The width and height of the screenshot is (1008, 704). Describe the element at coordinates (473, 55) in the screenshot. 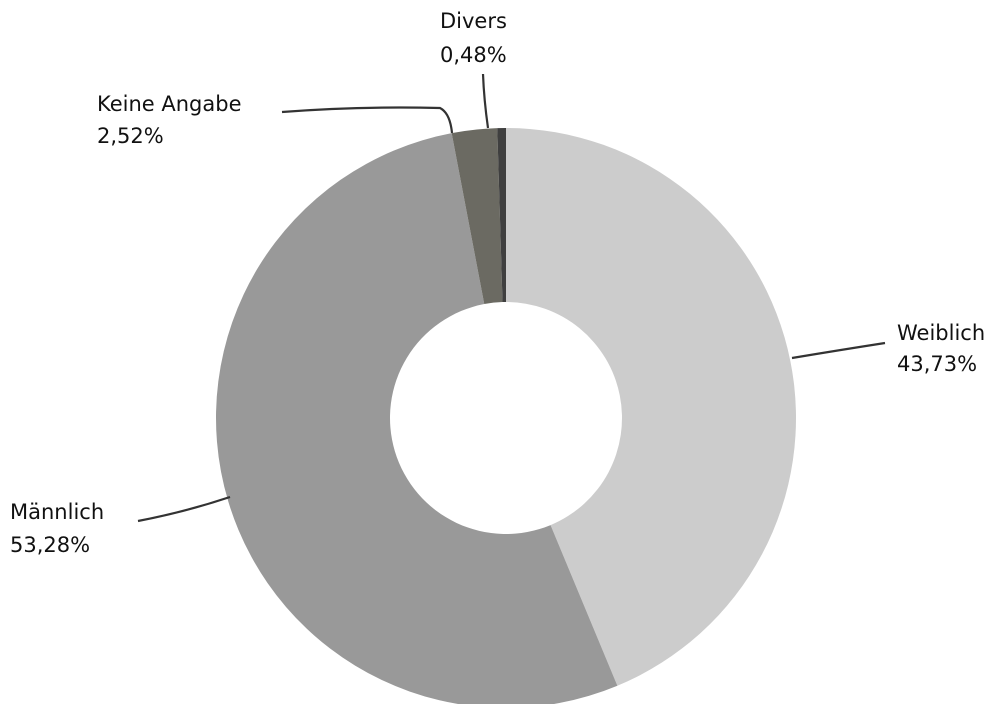

I see `slice-value-divers: 0,48%` at that location.